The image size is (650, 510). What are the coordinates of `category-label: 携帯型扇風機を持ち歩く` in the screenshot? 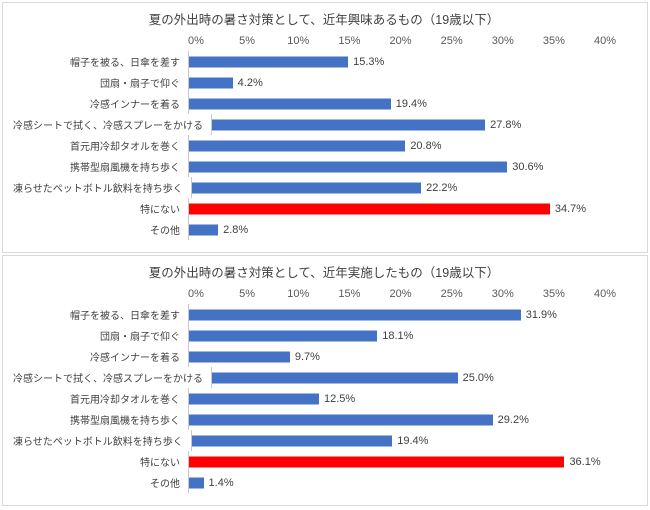 It's located at (125, 421).